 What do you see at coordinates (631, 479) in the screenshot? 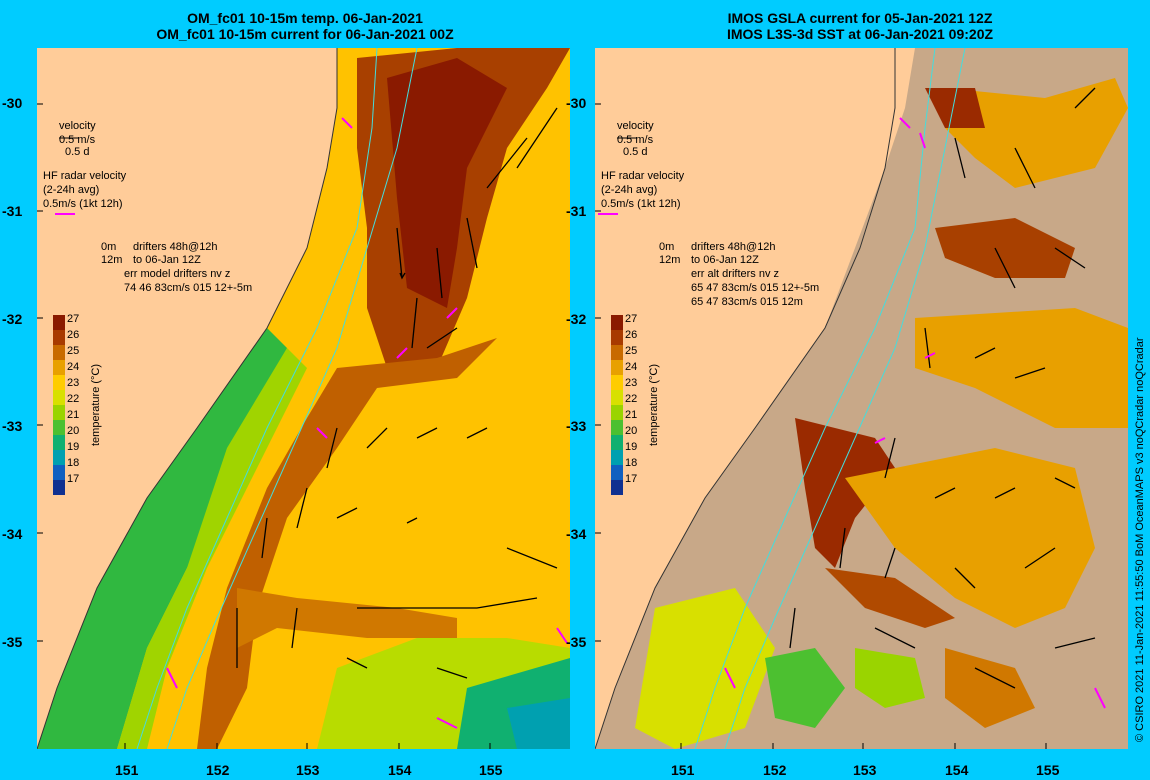
I see `cbar-right-17: 17` at bounding box center [631, 479].